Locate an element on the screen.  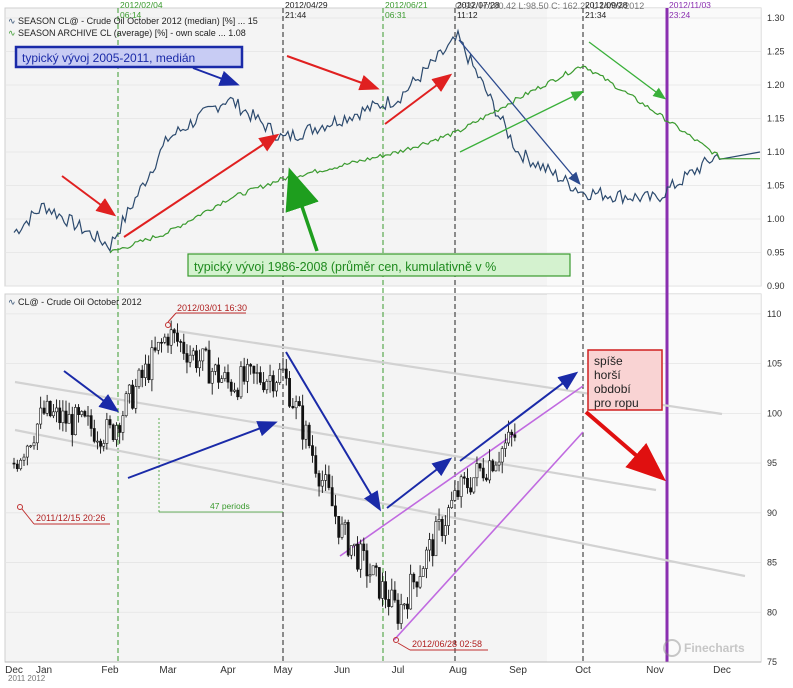
note-line-4: pro ropu is located at coordinates (616, 403).